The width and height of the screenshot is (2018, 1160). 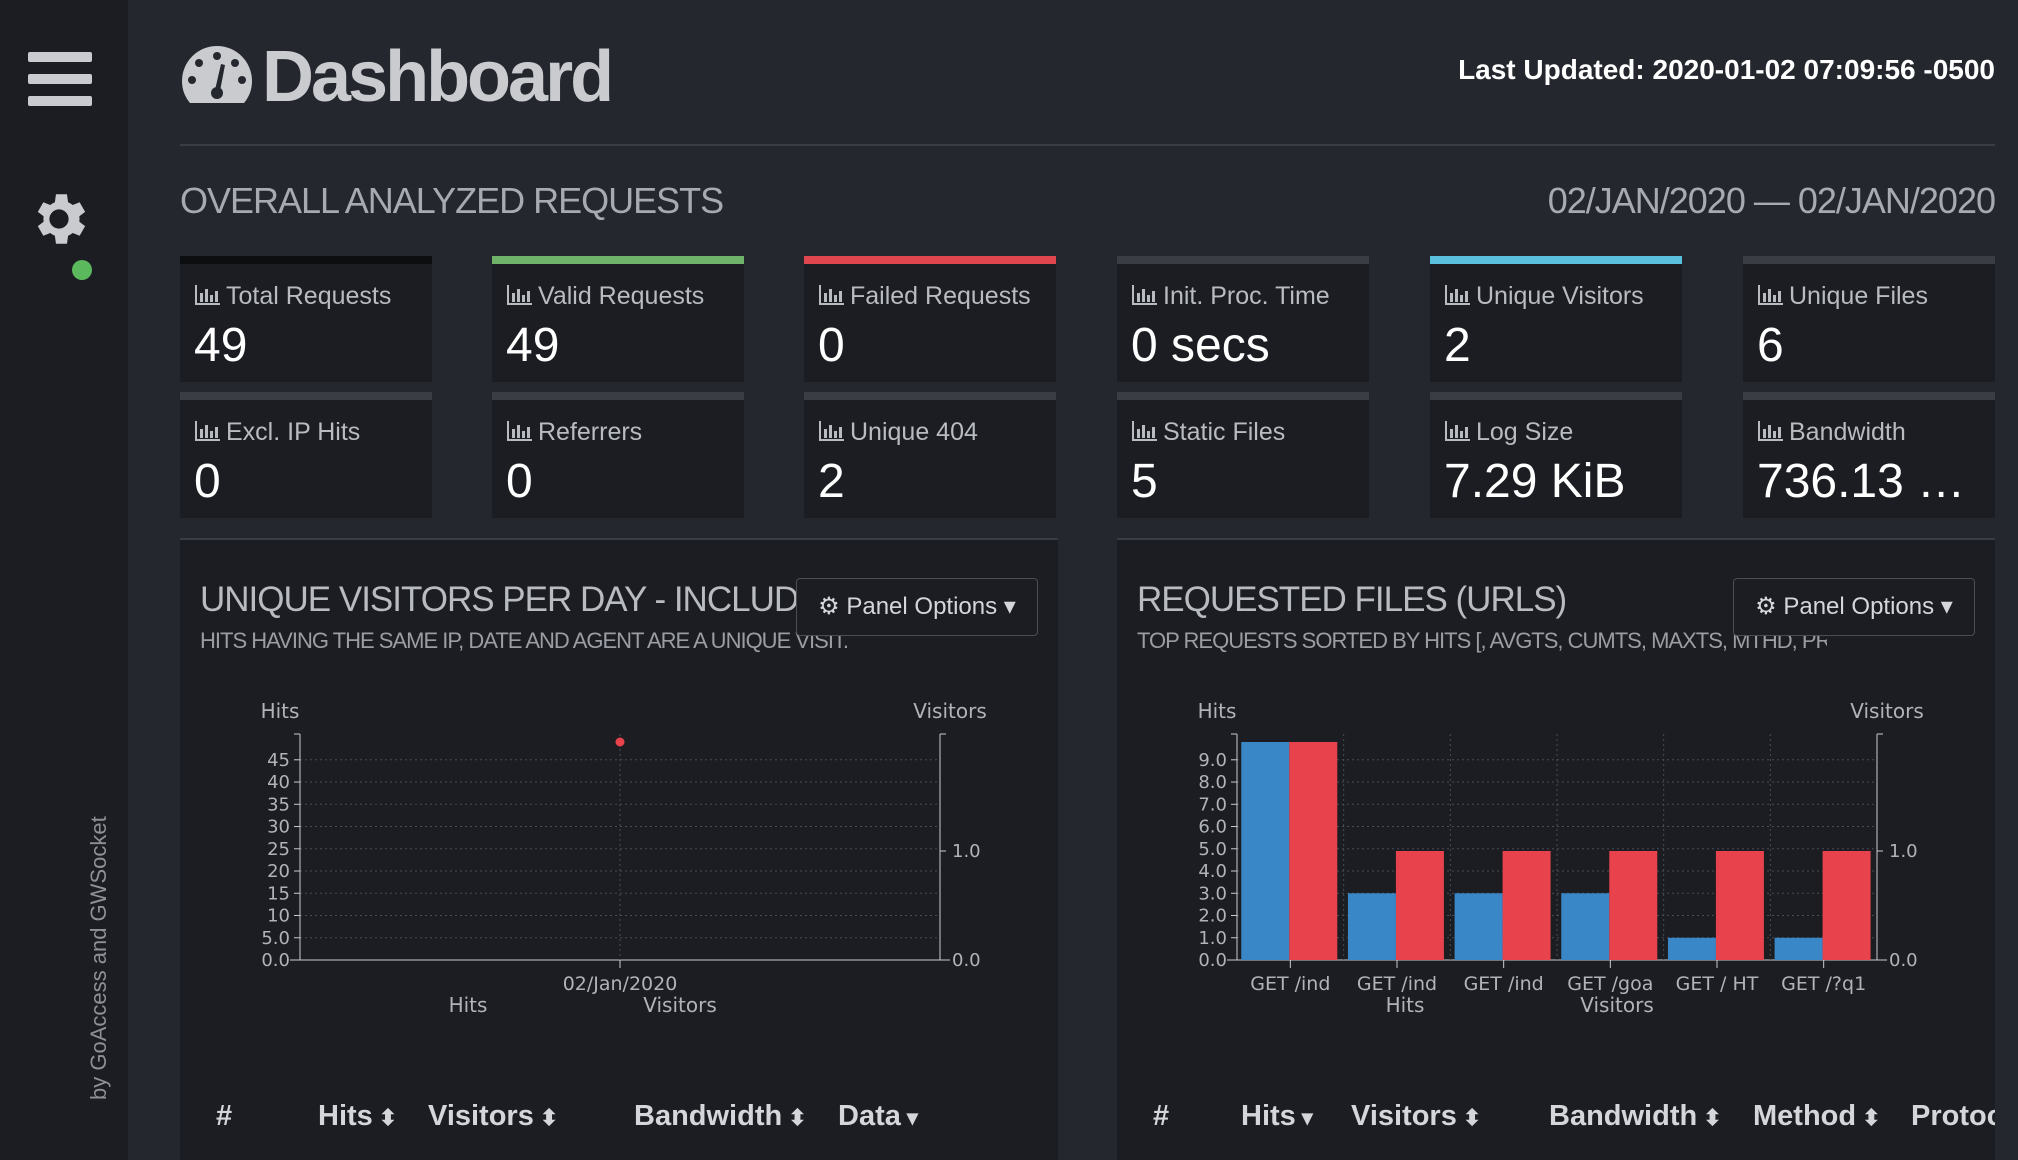 What do you see at coordinates (293, 432) in the screenshot?
I see `card-label: Excl. IP Hits` at bounding box center [293, 432].